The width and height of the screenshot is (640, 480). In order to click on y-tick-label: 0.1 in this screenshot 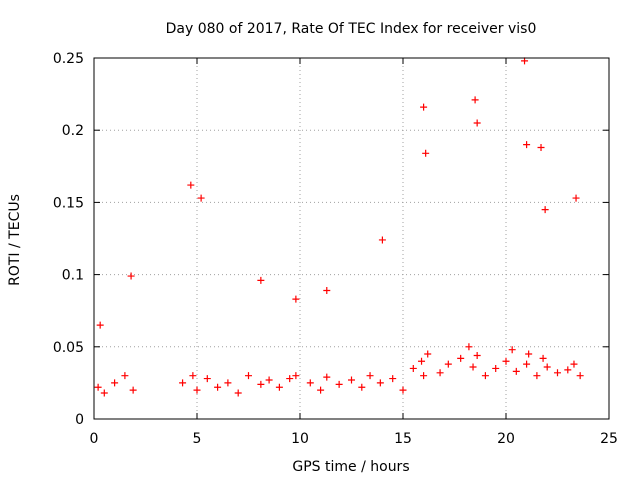, I will do `click(73, 276)`.